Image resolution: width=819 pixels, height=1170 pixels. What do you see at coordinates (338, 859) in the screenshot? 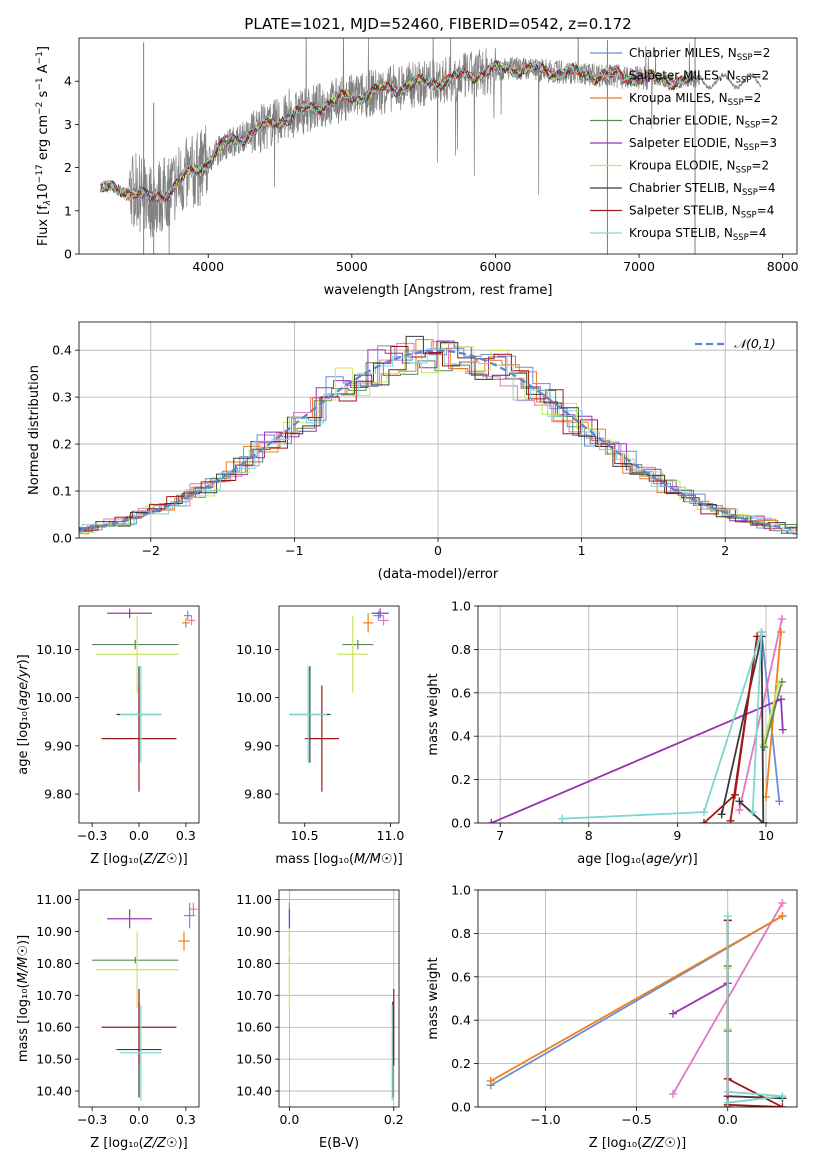
I see `age-vs-mass-x-axis-label: mass [log₁₀(M/M☉)]` at bounding box center [338, 859].